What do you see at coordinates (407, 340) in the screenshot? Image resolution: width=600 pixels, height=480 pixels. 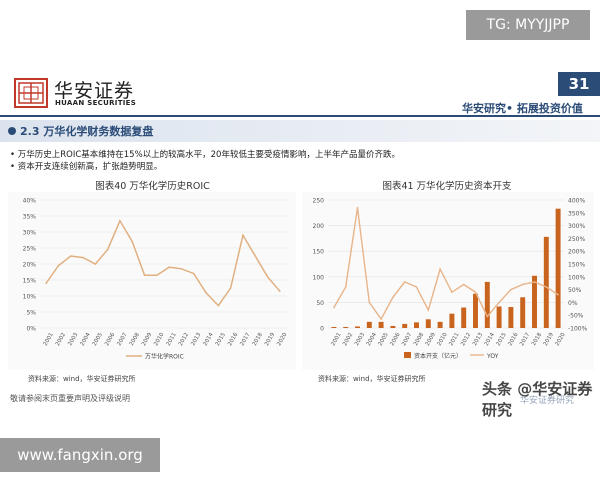 I see `right-xtick-label: 2007` at bounding box center [407, 340].